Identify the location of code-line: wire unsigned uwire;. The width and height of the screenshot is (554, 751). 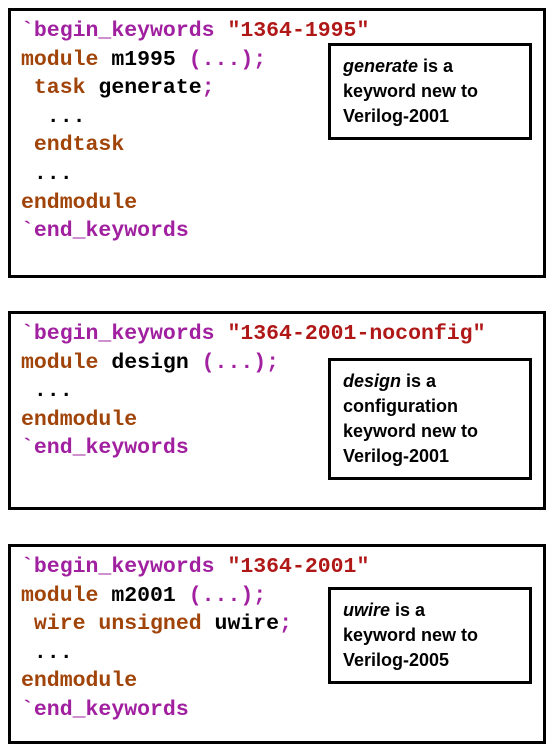
(195, 624).